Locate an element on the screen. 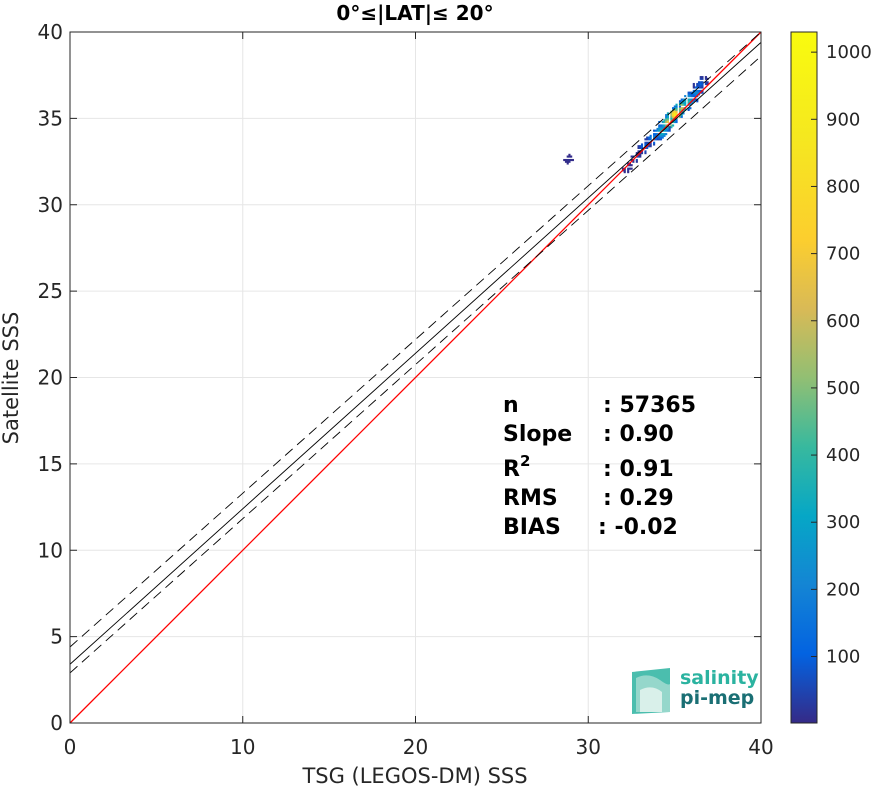  y-tick-label: 25 is located at coordinates (50, 291).